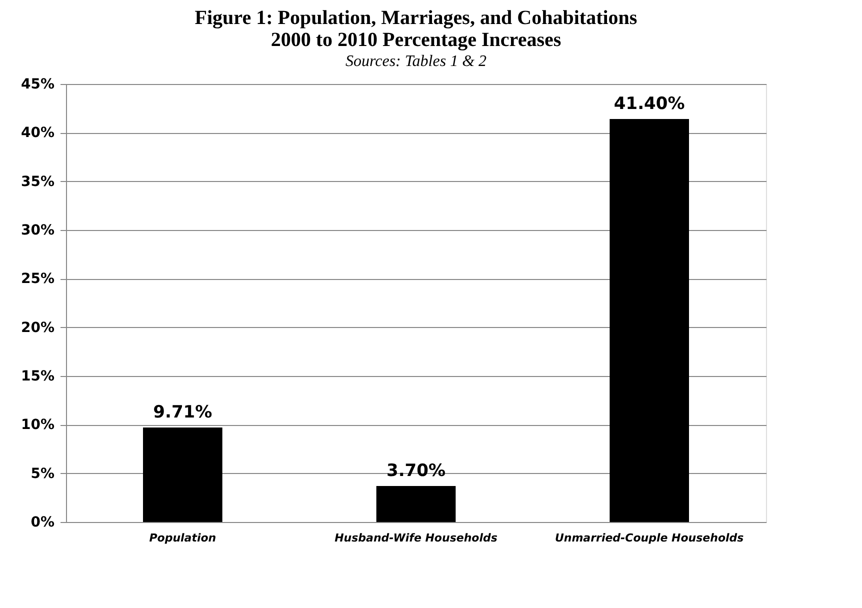 This screenshot has height=608, width=862. I want to click on y-tick-label: 10%, so click(37, 425).